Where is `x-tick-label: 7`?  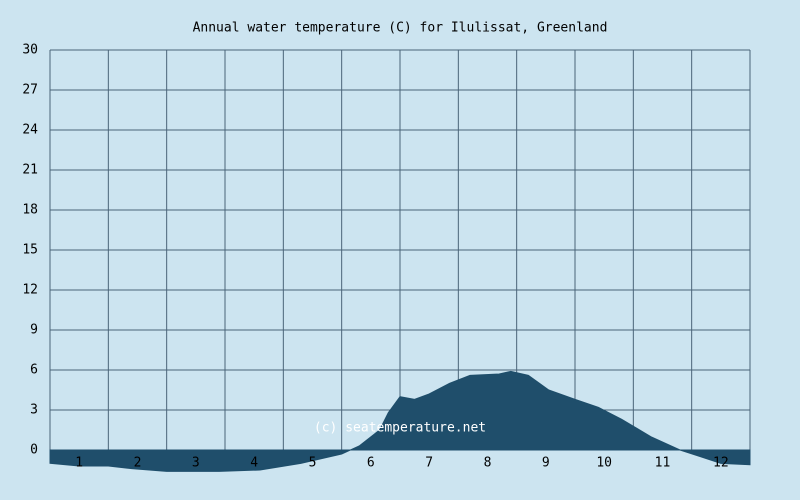
x-tick-label: 7 is located at coordinates (429, 463).